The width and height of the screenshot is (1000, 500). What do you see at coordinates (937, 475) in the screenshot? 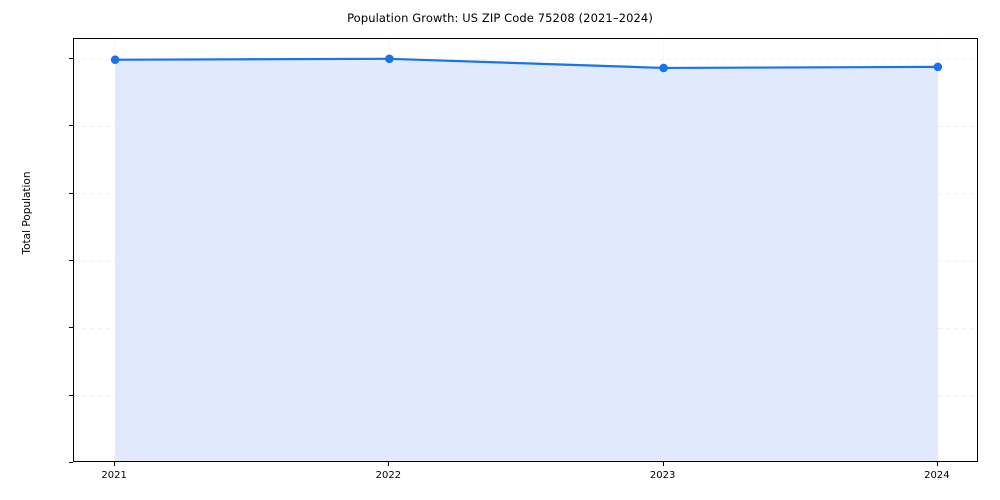
I see `x-tick-label: 2024` at bounding box center [937, 475].